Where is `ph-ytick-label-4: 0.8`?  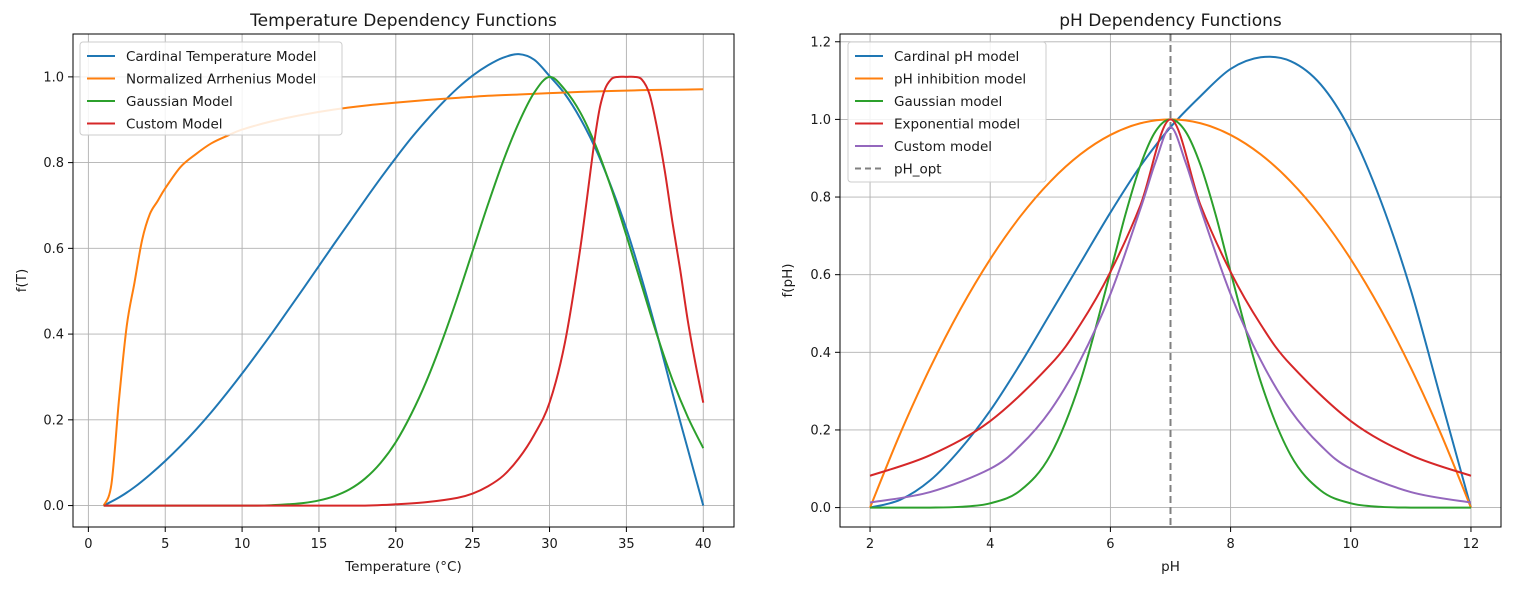 ph-ytick-label-4: 0.8 is located at coordinates (820, 198).